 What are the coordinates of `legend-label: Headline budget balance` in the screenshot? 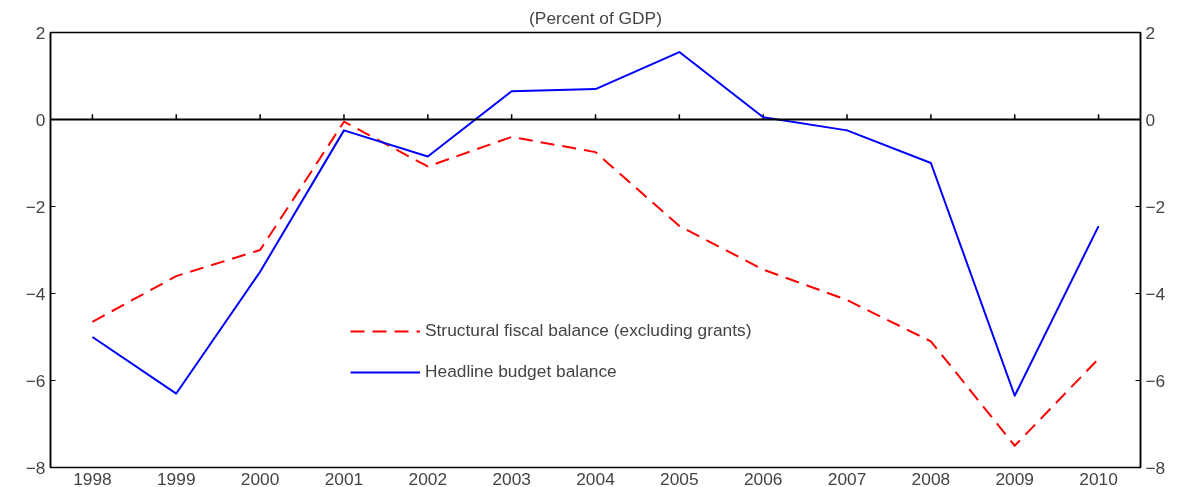 It's located at (521, 371).